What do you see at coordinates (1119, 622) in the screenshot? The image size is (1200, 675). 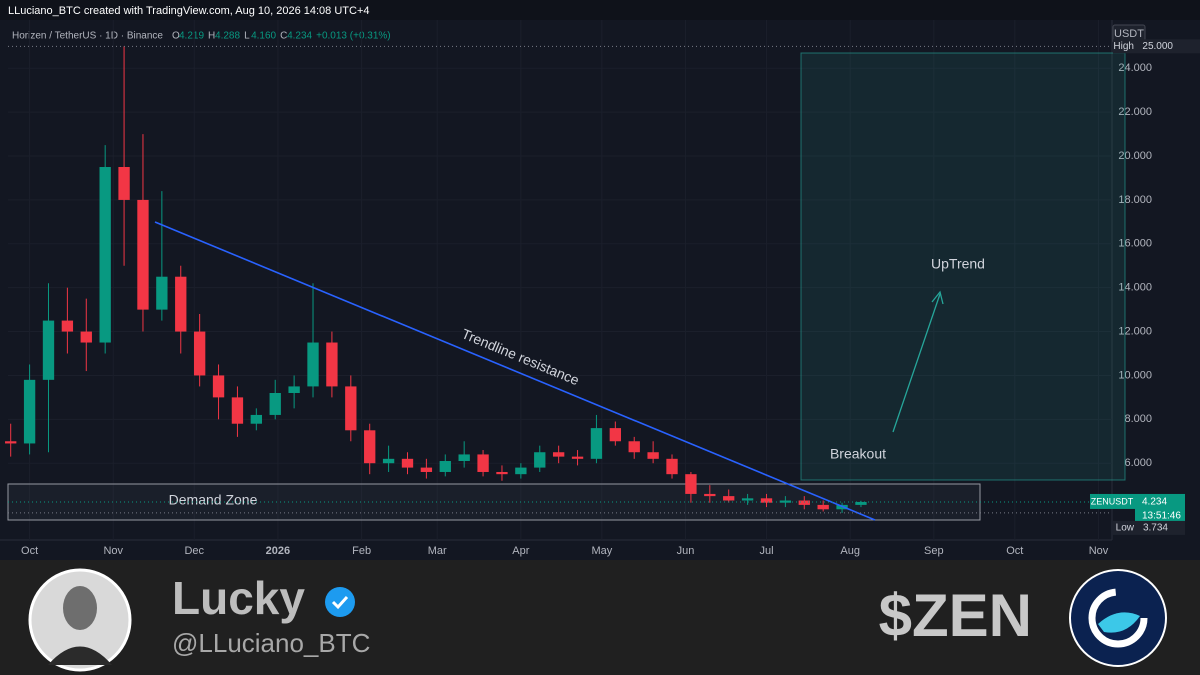 I see `token-logo-wave` at bounding box center [1119, 622].